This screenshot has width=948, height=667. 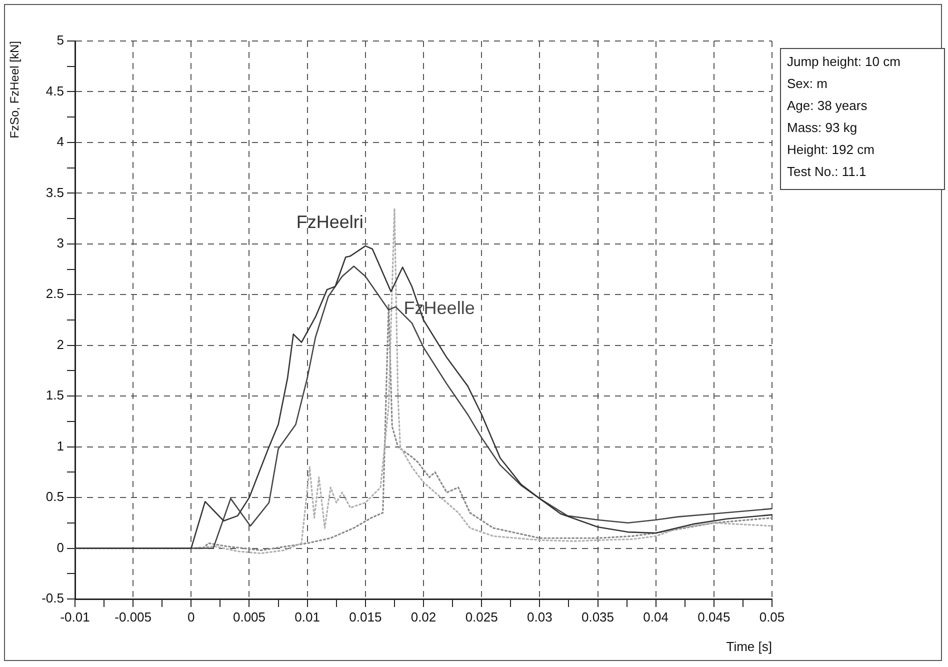 I want to click on y-tick-label: 4.5, so click(x=55, y=90).